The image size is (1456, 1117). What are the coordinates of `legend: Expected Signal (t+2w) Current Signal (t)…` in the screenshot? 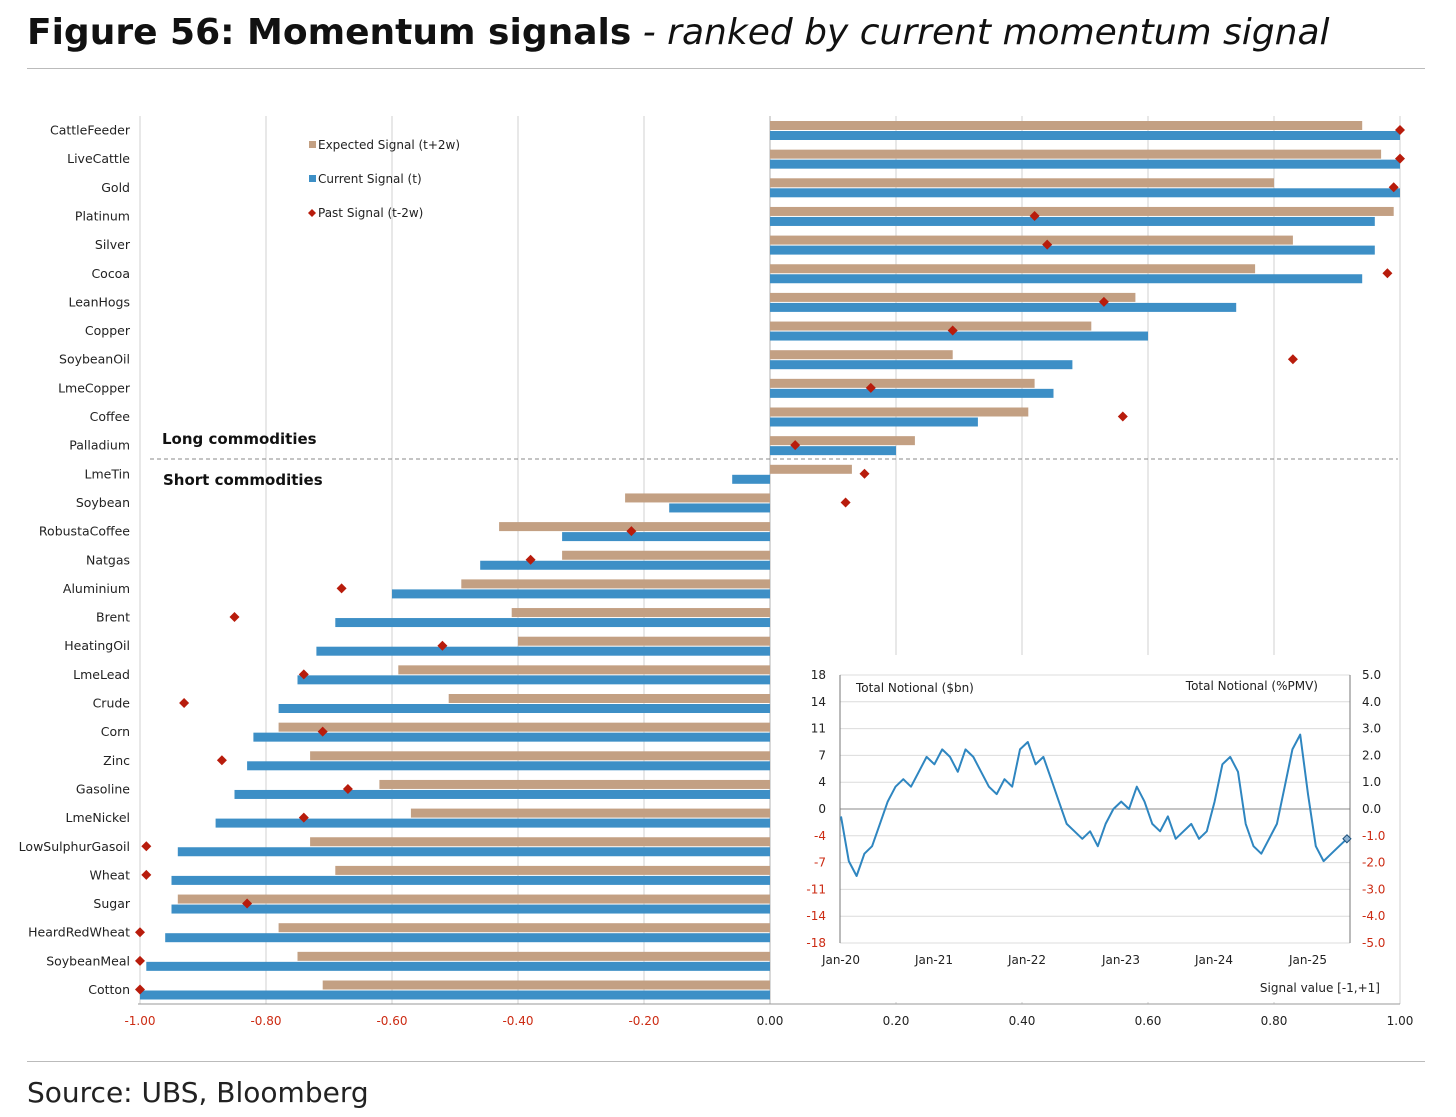 It's located at (384, 179).